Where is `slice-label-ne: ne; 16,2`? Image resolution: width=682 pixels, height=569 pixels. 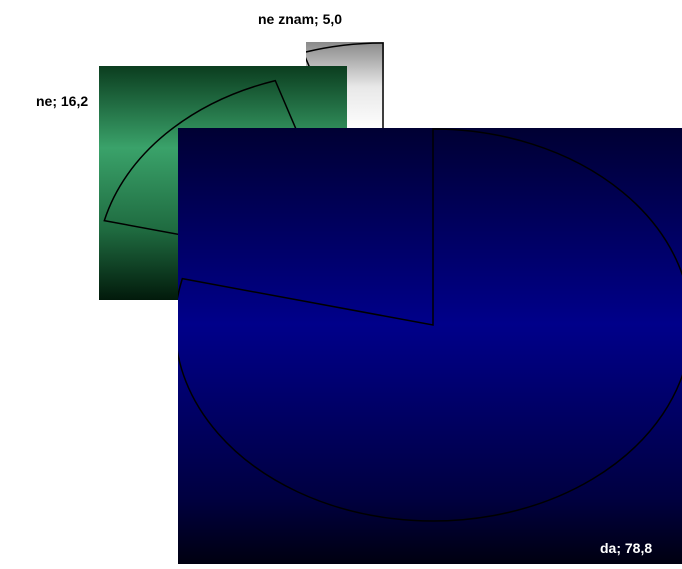 slice-label-ne: ne; 16,2 is located at coordinates (62, 101).